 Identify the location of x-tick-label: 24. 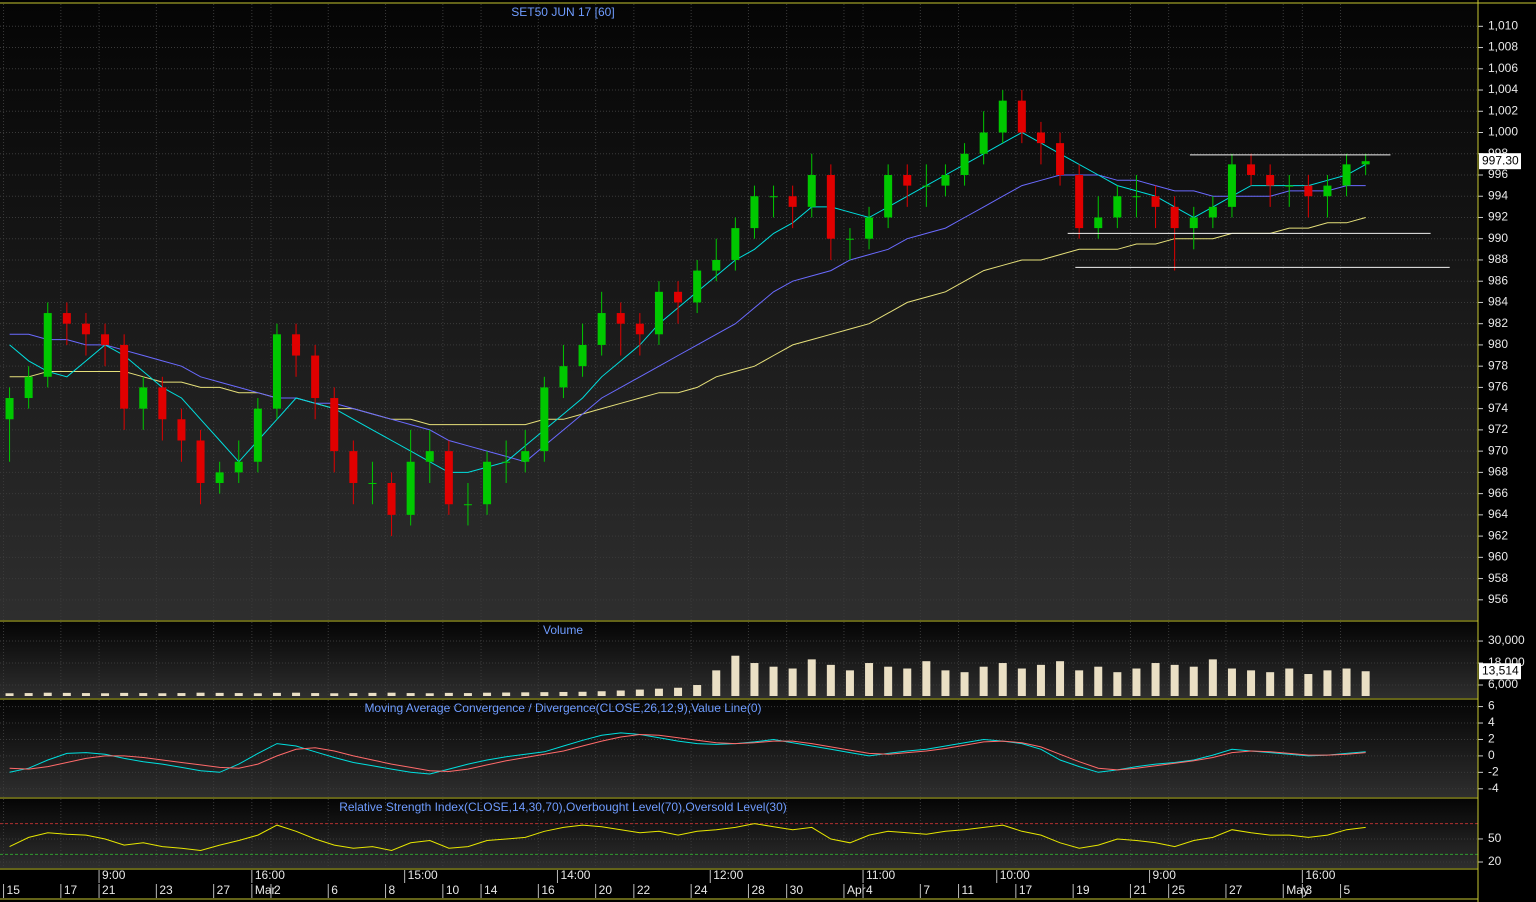
(701, 890).